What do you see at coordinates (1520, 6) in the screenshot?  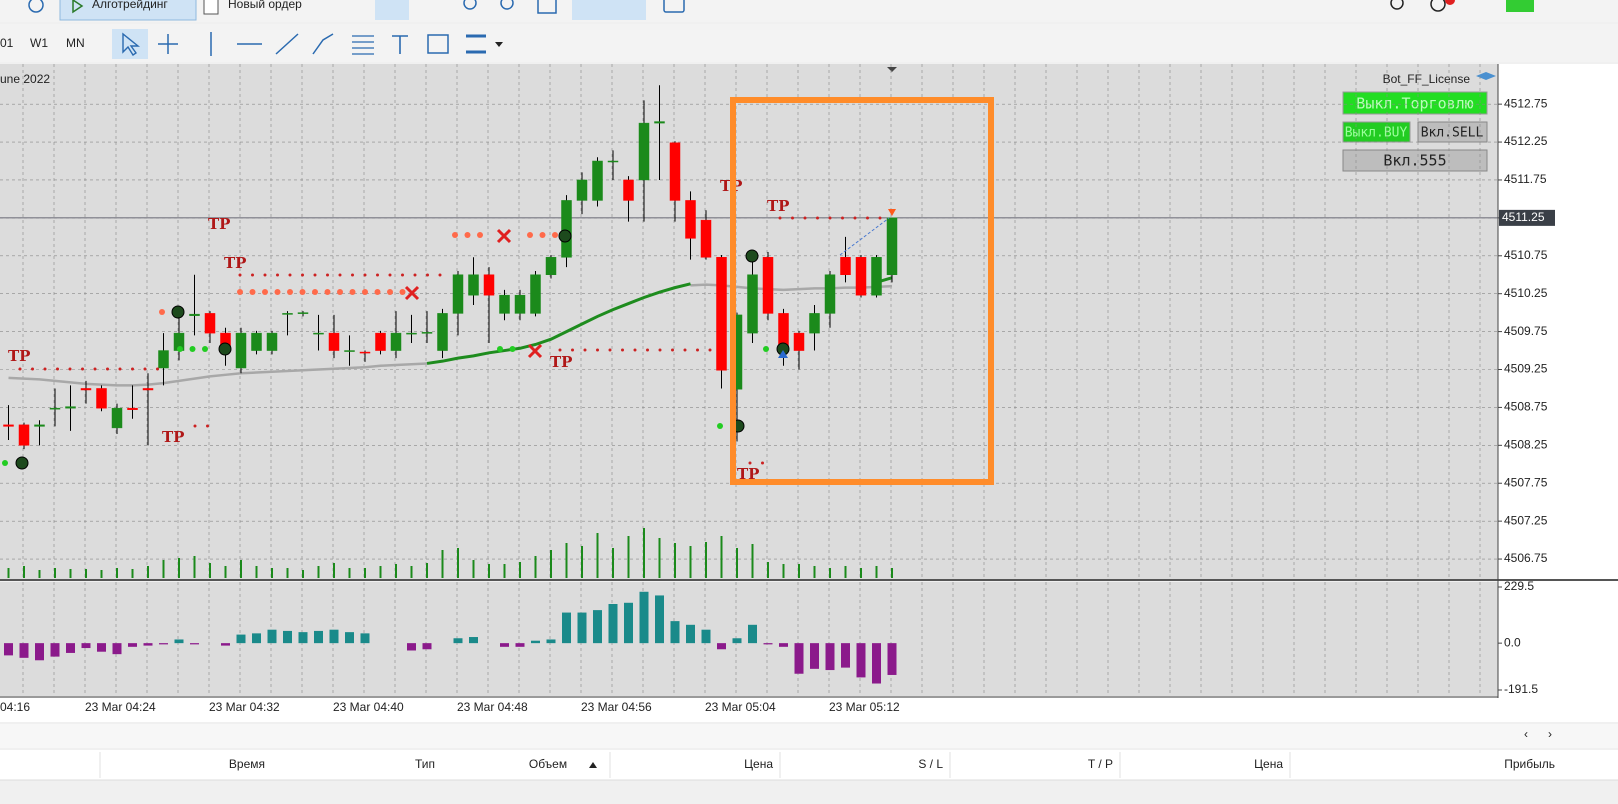 I see `signal-indicator` at bounding box center [1520, 6].